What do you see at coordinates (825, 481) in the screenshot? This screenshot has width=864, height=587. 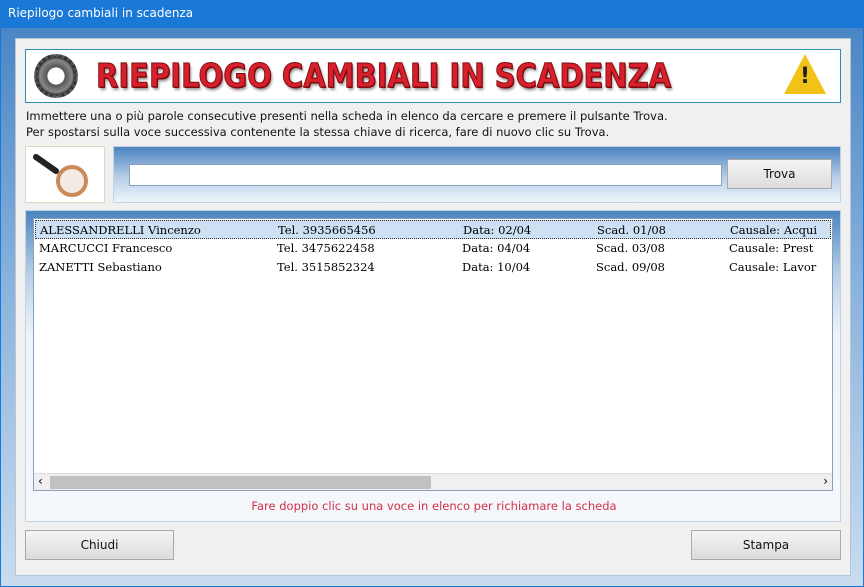 I see `scroll-right-icon: ›` at bounding box center [825, 481].